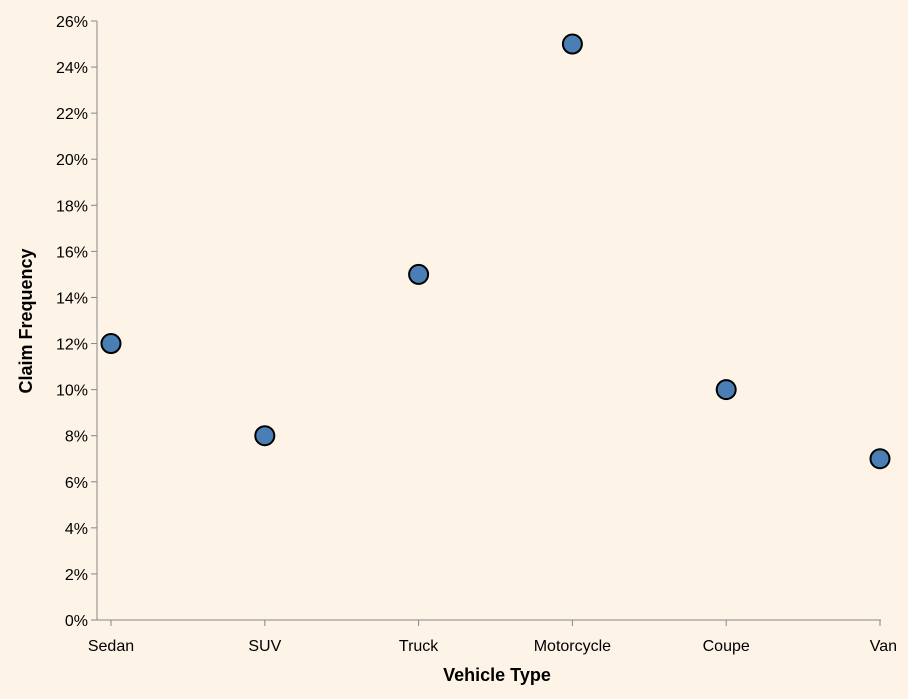 Image resolution: width=908 pixels, height=699 pixels. What do you see at coordinates (111, 646) in the screenshot?
I see `x-tick-label: Sedan` at bounding box center [111, 646].